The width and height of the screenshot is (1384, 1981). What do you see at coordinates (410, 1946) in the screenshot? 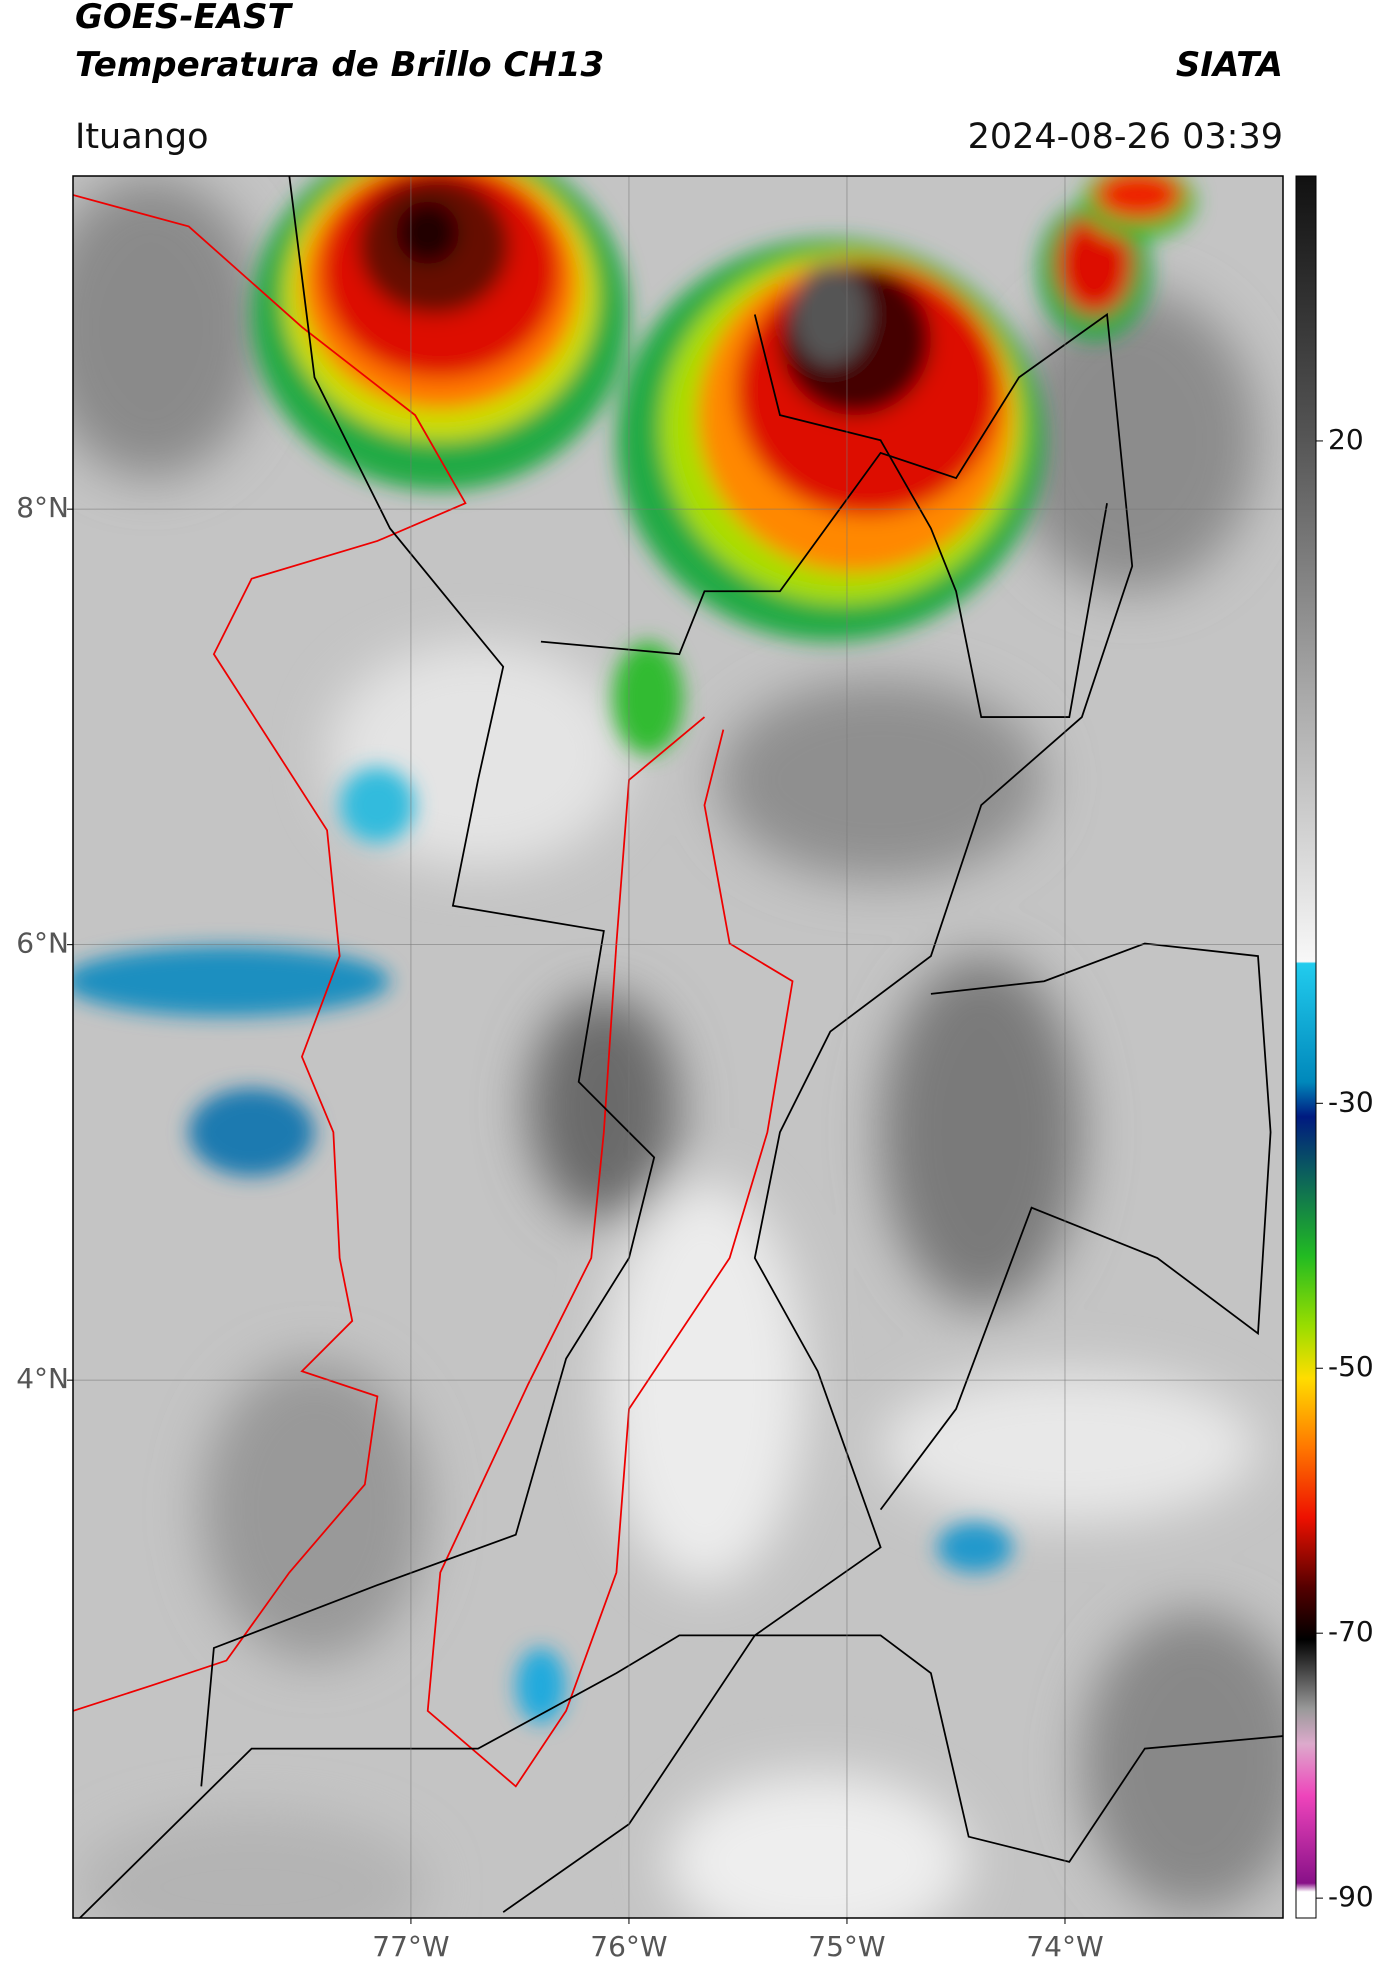
I see `x-tick-label: 77°W` at bounding box center [410, 1946].